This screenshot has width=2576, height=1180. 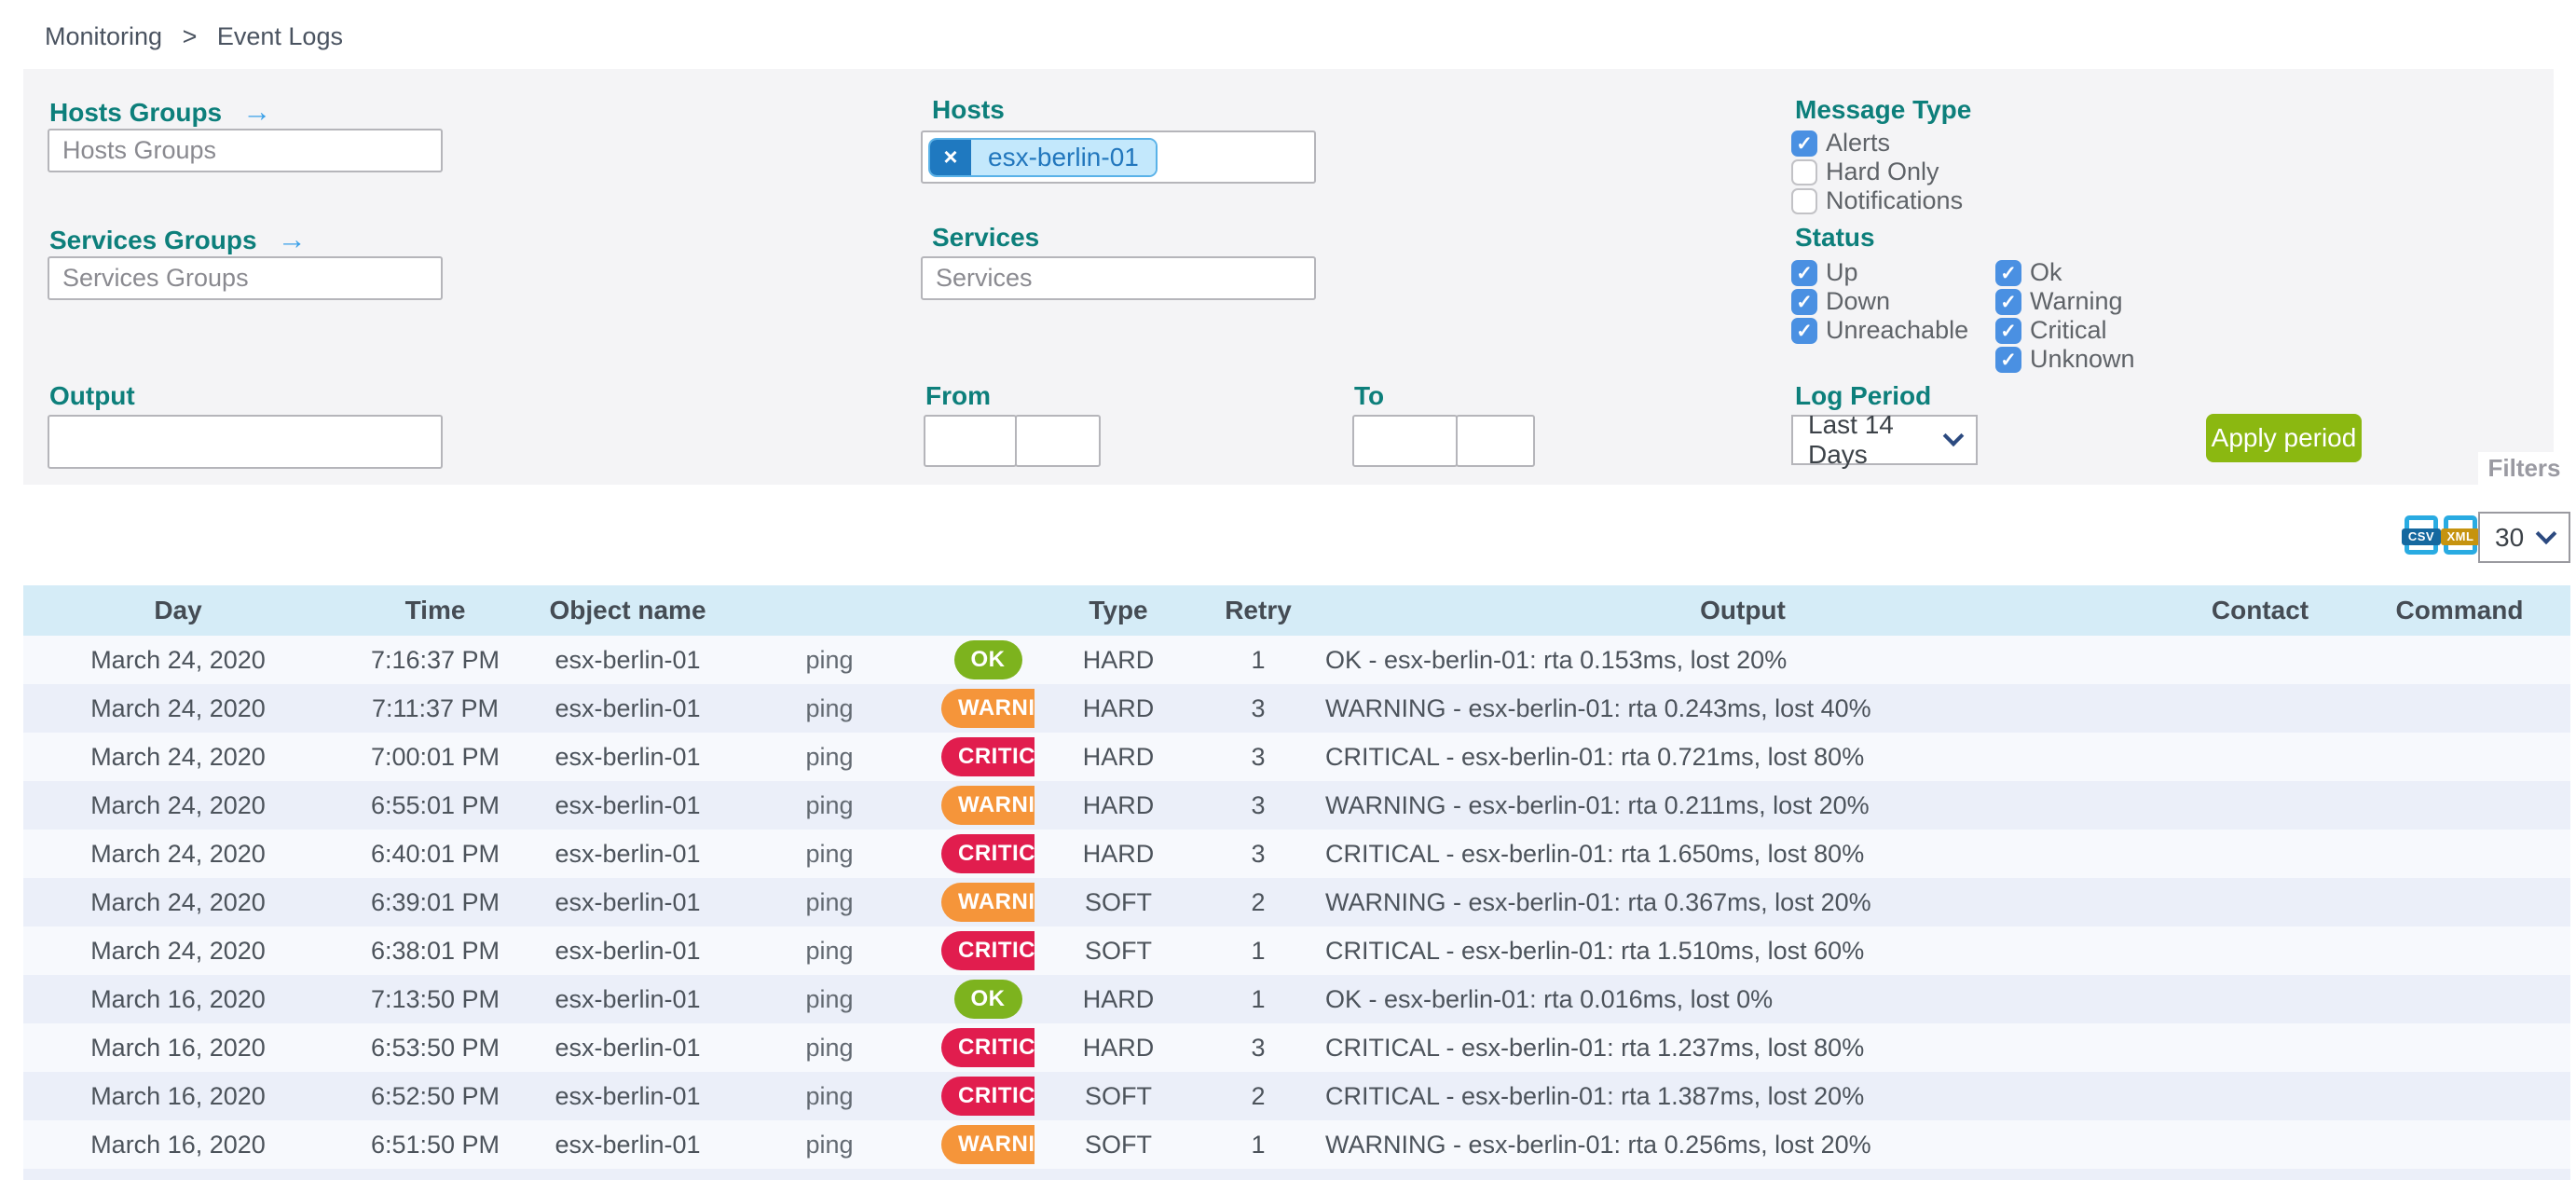 I want to click on export-csv-icon: CSV, so click(x=2421, y=535).